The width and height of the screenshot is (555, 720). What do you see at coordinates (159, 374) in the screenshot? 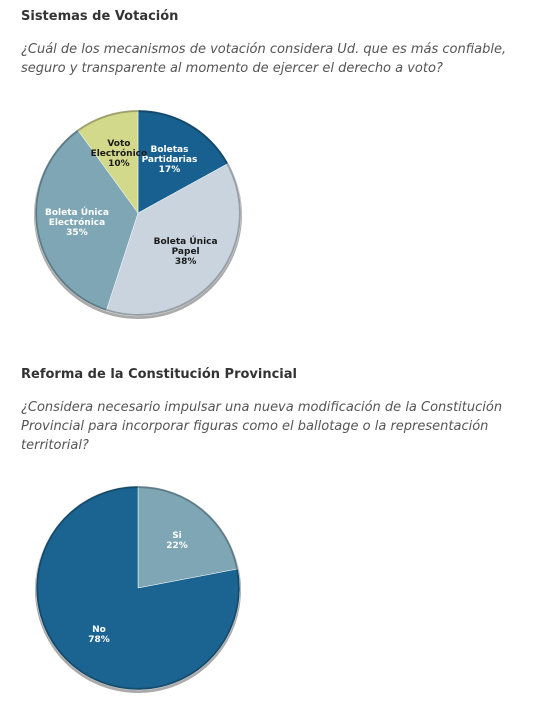
I see `section-title: Reforma de la Constitución Provincial` at bounding box center [159, 374].